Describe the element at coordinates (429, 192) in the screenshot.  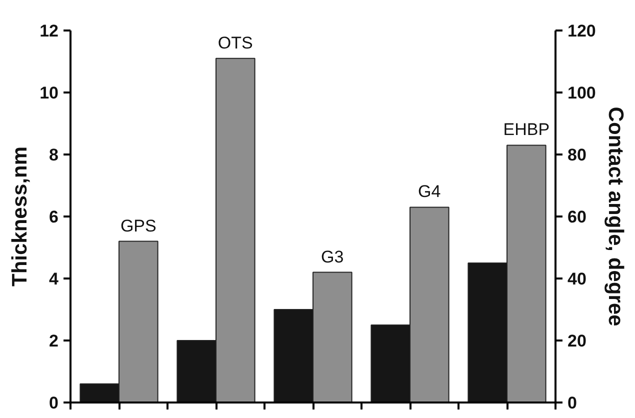
I see `x-tick-label: G4` at that location.